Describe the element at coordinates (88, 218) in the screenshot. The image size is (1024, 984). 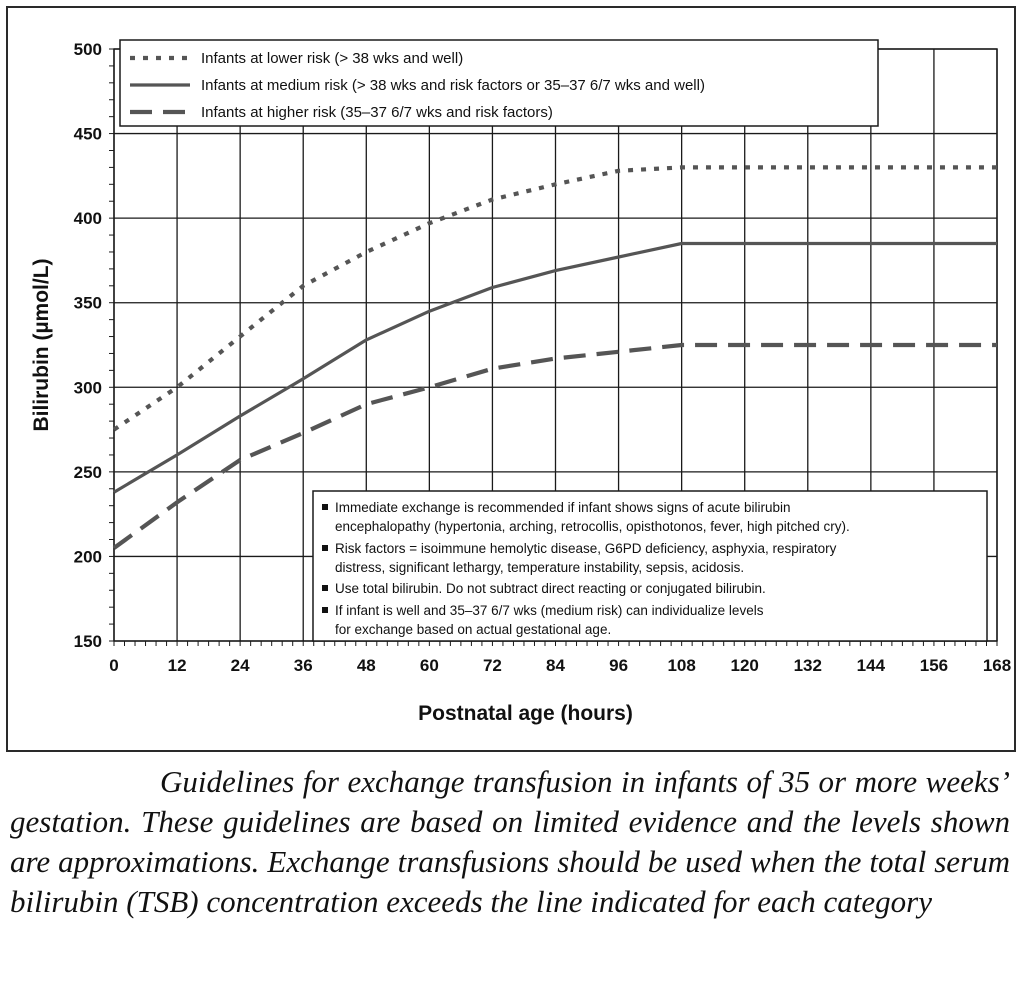
I see `y-tick-label: 400` at that location.